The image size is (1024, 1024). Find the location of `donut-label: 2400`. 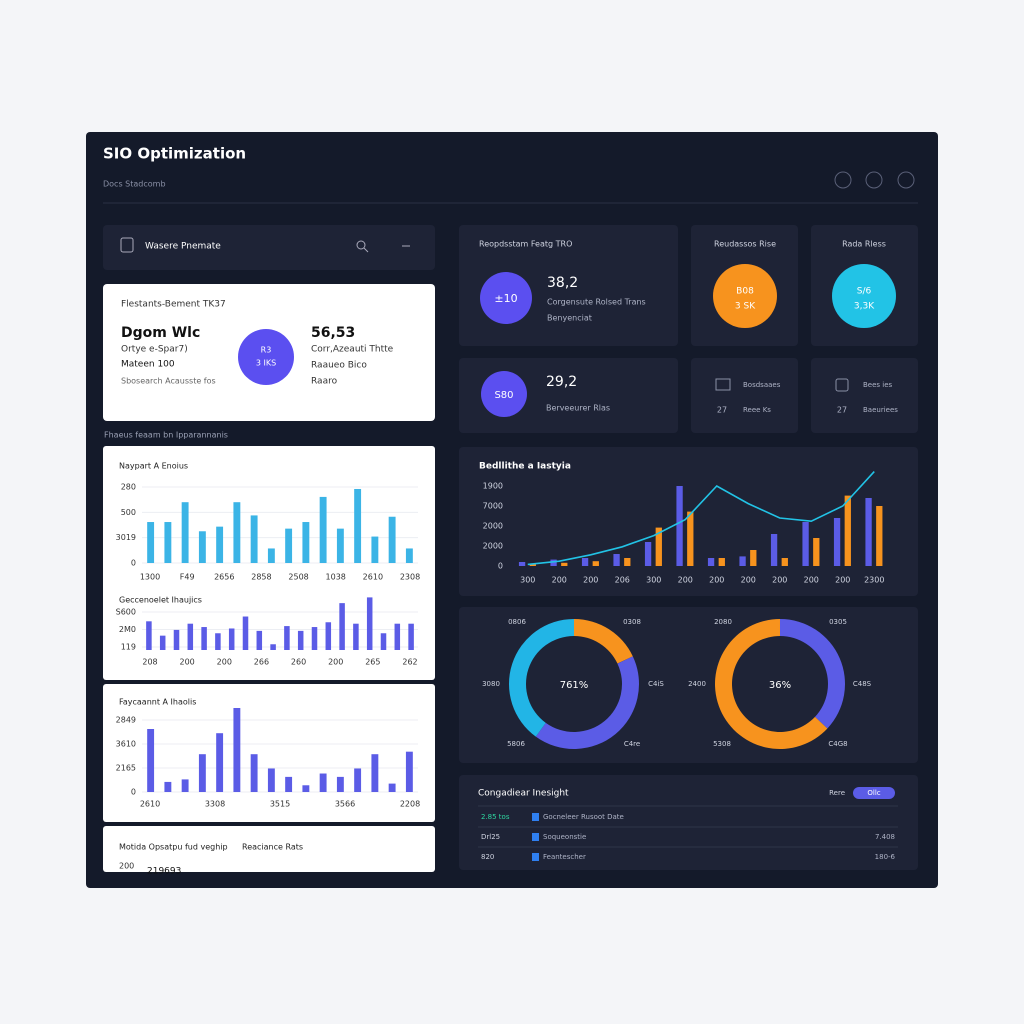

donut-label: 2400 is located at coordinates (697, 684).